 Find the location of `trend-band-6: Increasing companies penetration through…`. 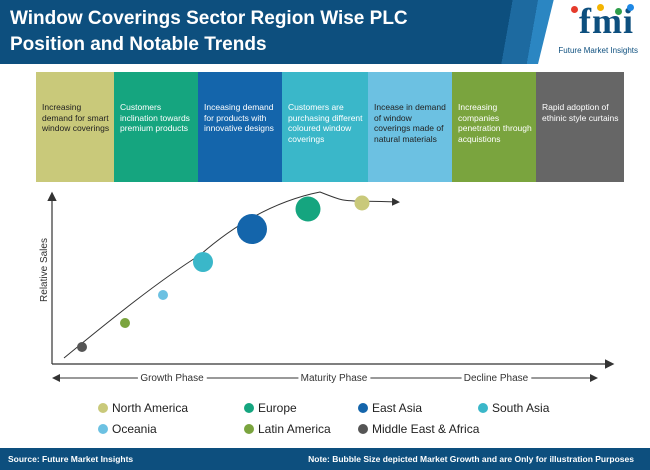

trend-band-6: Increasing companies penetration through… is located at coordinates (494, 127).